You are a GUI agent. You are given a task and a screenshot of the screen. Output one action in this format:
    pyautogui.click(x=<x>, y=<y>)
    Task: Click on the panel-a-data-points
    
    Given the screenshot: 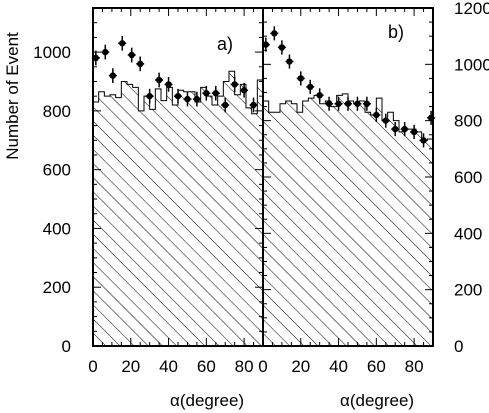 What is the action you would take?
    pyautogui.click(x=174, y=74)
    